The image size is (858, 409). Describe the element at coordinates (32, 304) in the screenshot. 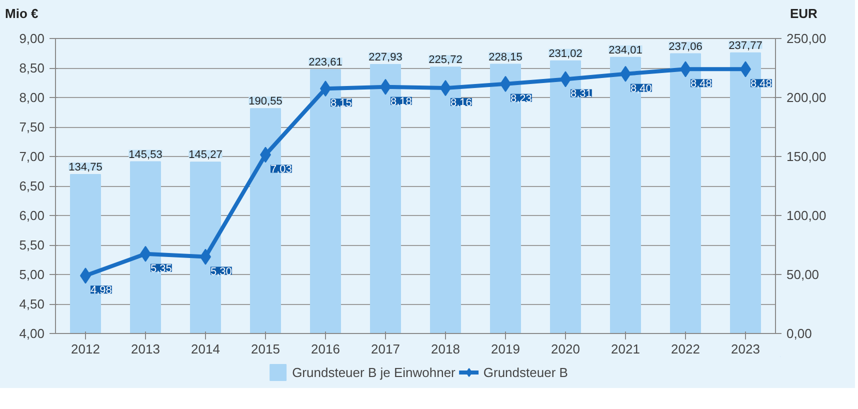

I see `y-tick-label: 4,50` at that location.